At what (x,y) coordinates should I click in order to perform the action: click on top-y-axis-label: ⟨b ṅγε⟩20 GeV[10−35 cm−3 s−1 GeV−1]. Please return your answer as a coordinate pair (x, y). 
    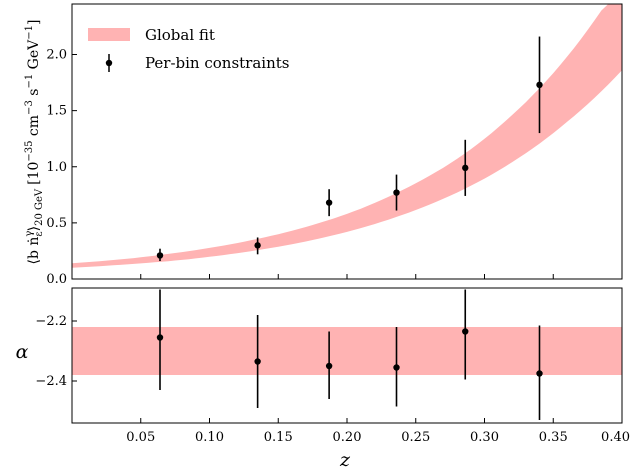
    Looking at the image, I should click on (34, 142).